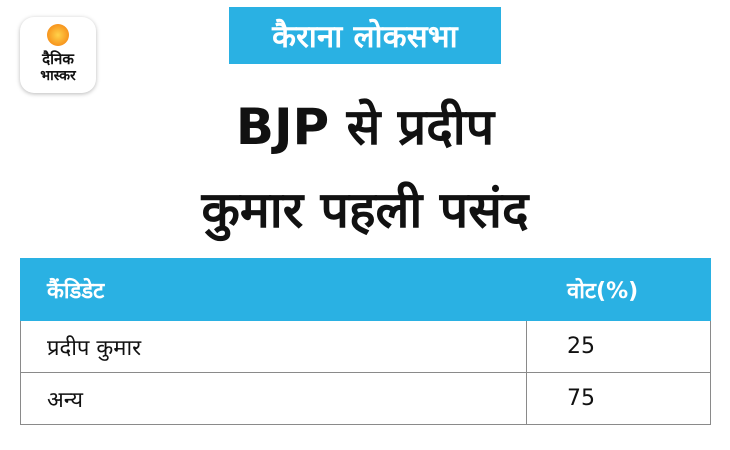  I want to click on candidate-column-header: कैंडिडेट, so click(273, 289).